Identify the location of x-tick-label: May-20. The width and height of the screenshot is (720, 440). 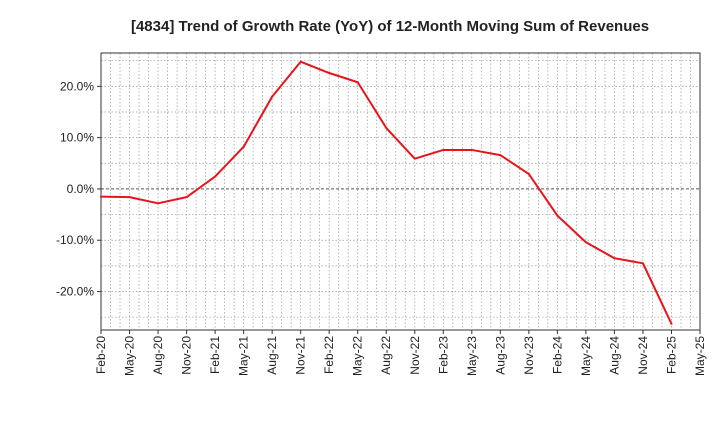
(130, 356).